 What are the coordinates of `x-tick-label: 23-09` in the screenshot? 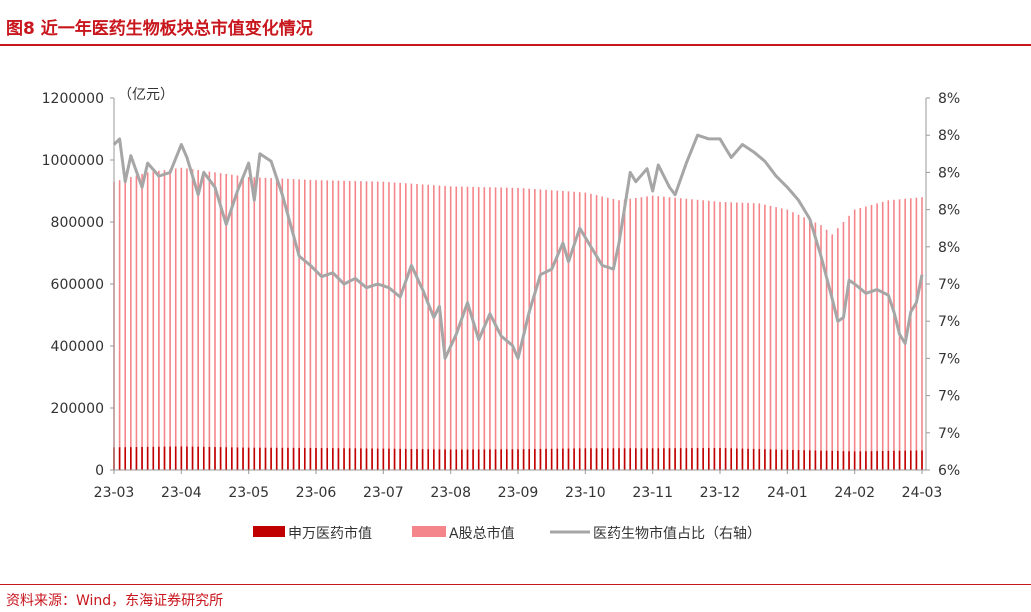 It's located at (518, 493).